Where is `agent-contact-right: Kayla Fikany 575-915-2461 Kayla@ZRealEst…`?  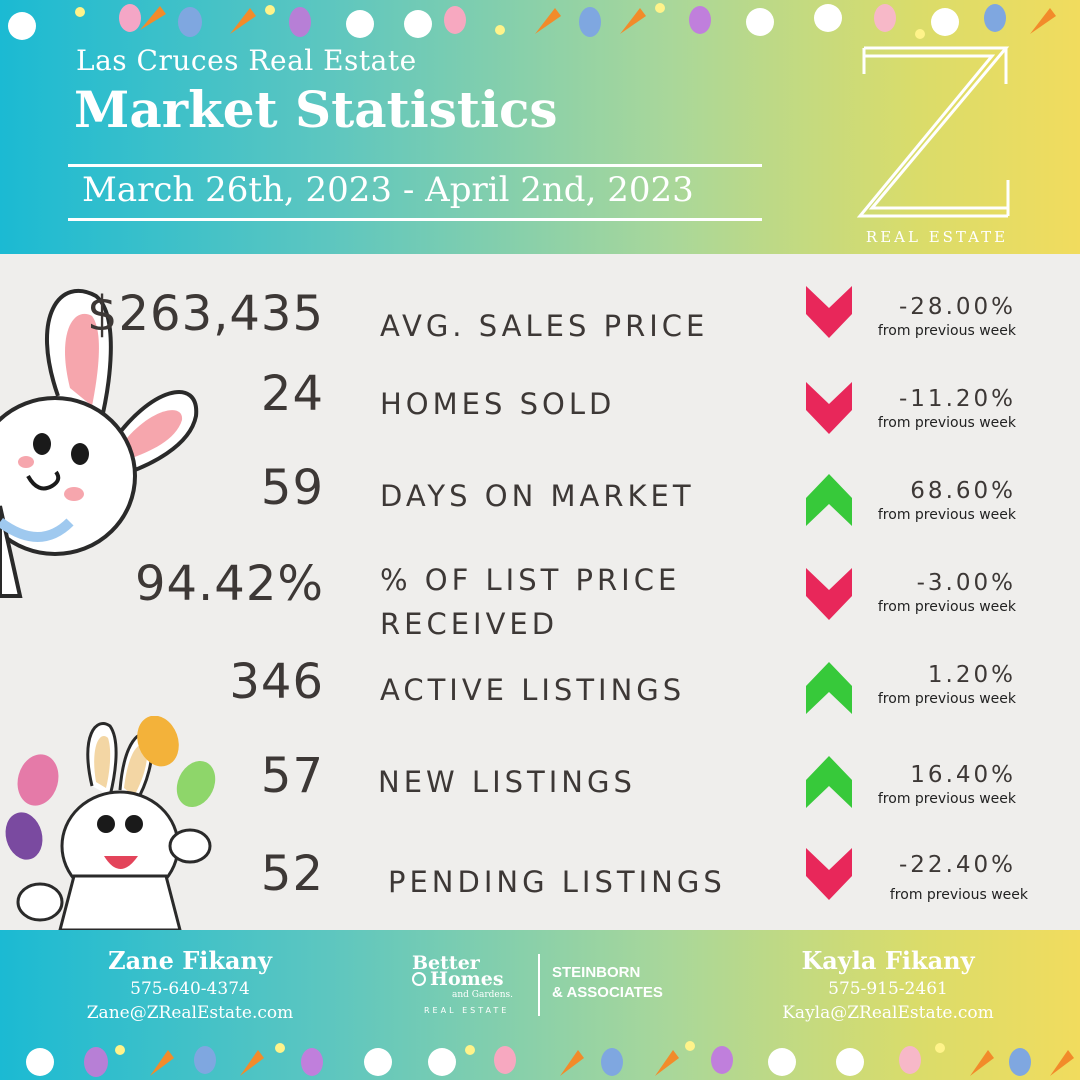 agent-contact-right: Kayla Fikany 575-915-2461 Kayla@ZRealEst… is located at coordinates (888, 984).